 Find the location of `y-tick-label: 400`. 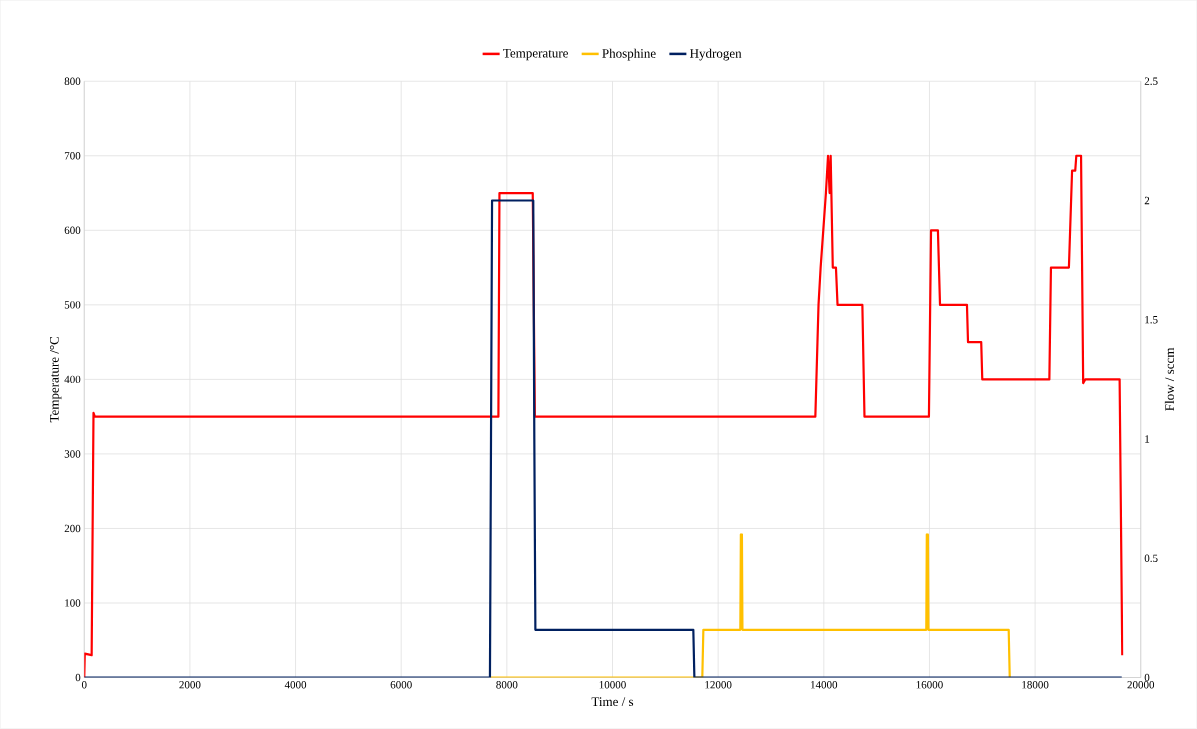

y-tick-label: 400 is located at coordinates (72, 379).